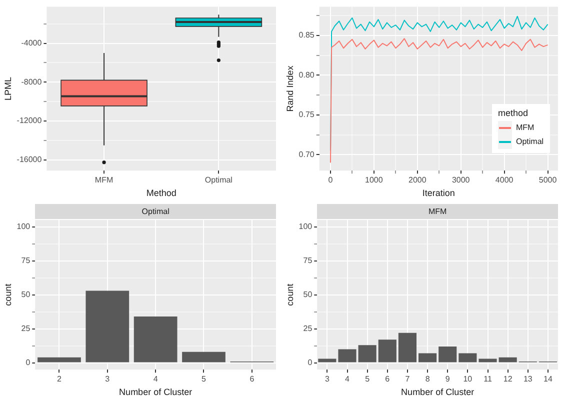  Describe the element at coordinates (306, 154) in the screenshot. I see `y-tick-label: 0.70` at that location.